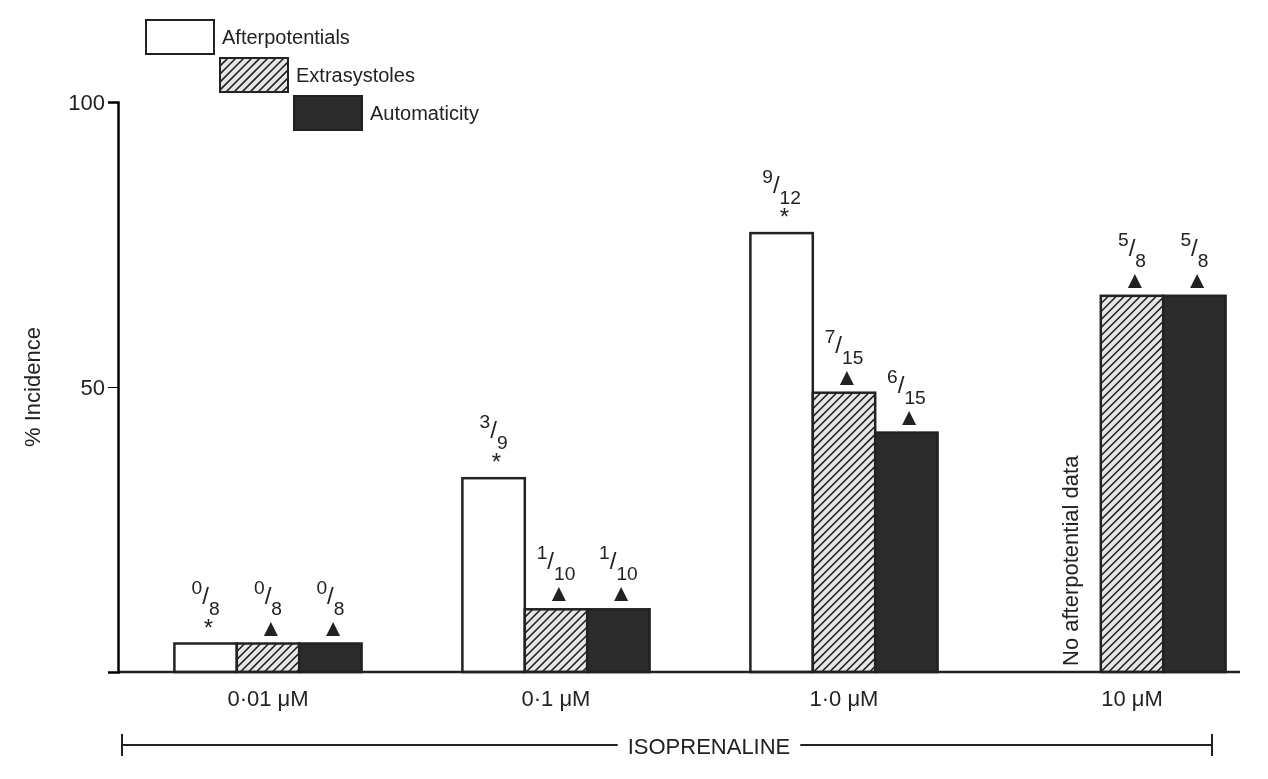 The width and height of the screenshot is (1268, 779). What do you see at coordinates (781, 198) in the screenshot?
I see `data-label: $^{9}$/$_{12}$ *` at bounding box center [781, 198].